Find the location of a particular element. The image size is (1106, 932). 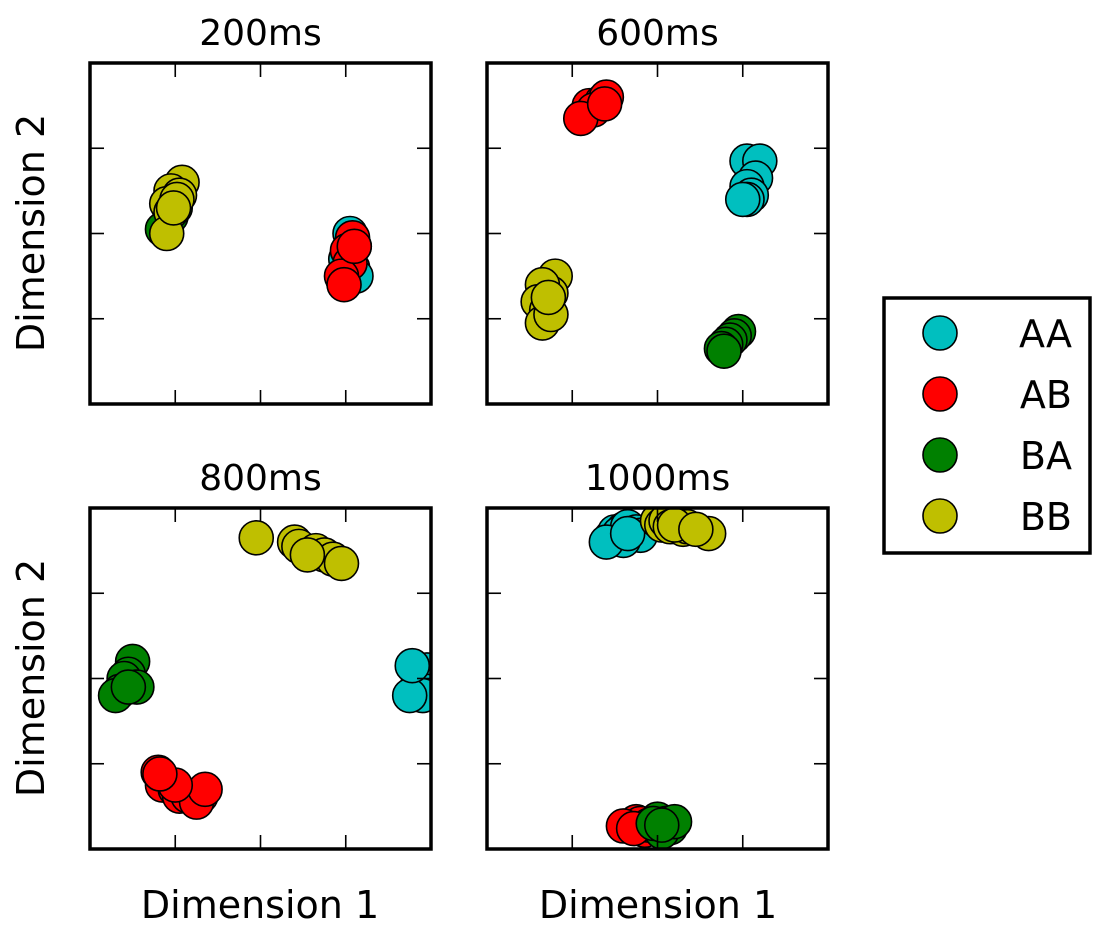

panel-4: 1000ms is located at coordinates (657, 654).